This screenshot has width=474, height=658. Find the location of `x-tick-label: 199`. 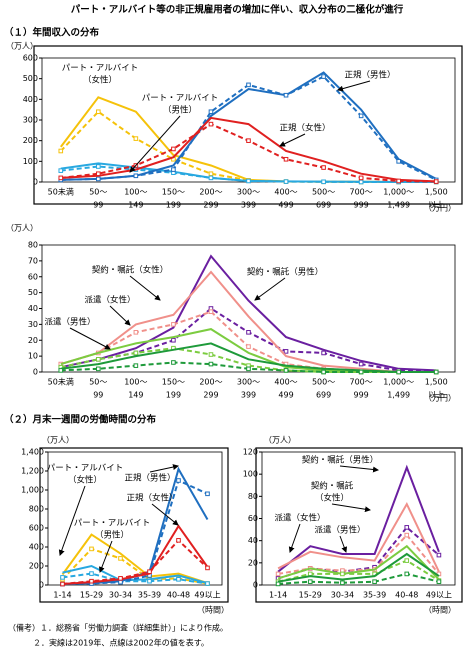

x-tick-label: 199 is located at coordinates (173, 395).